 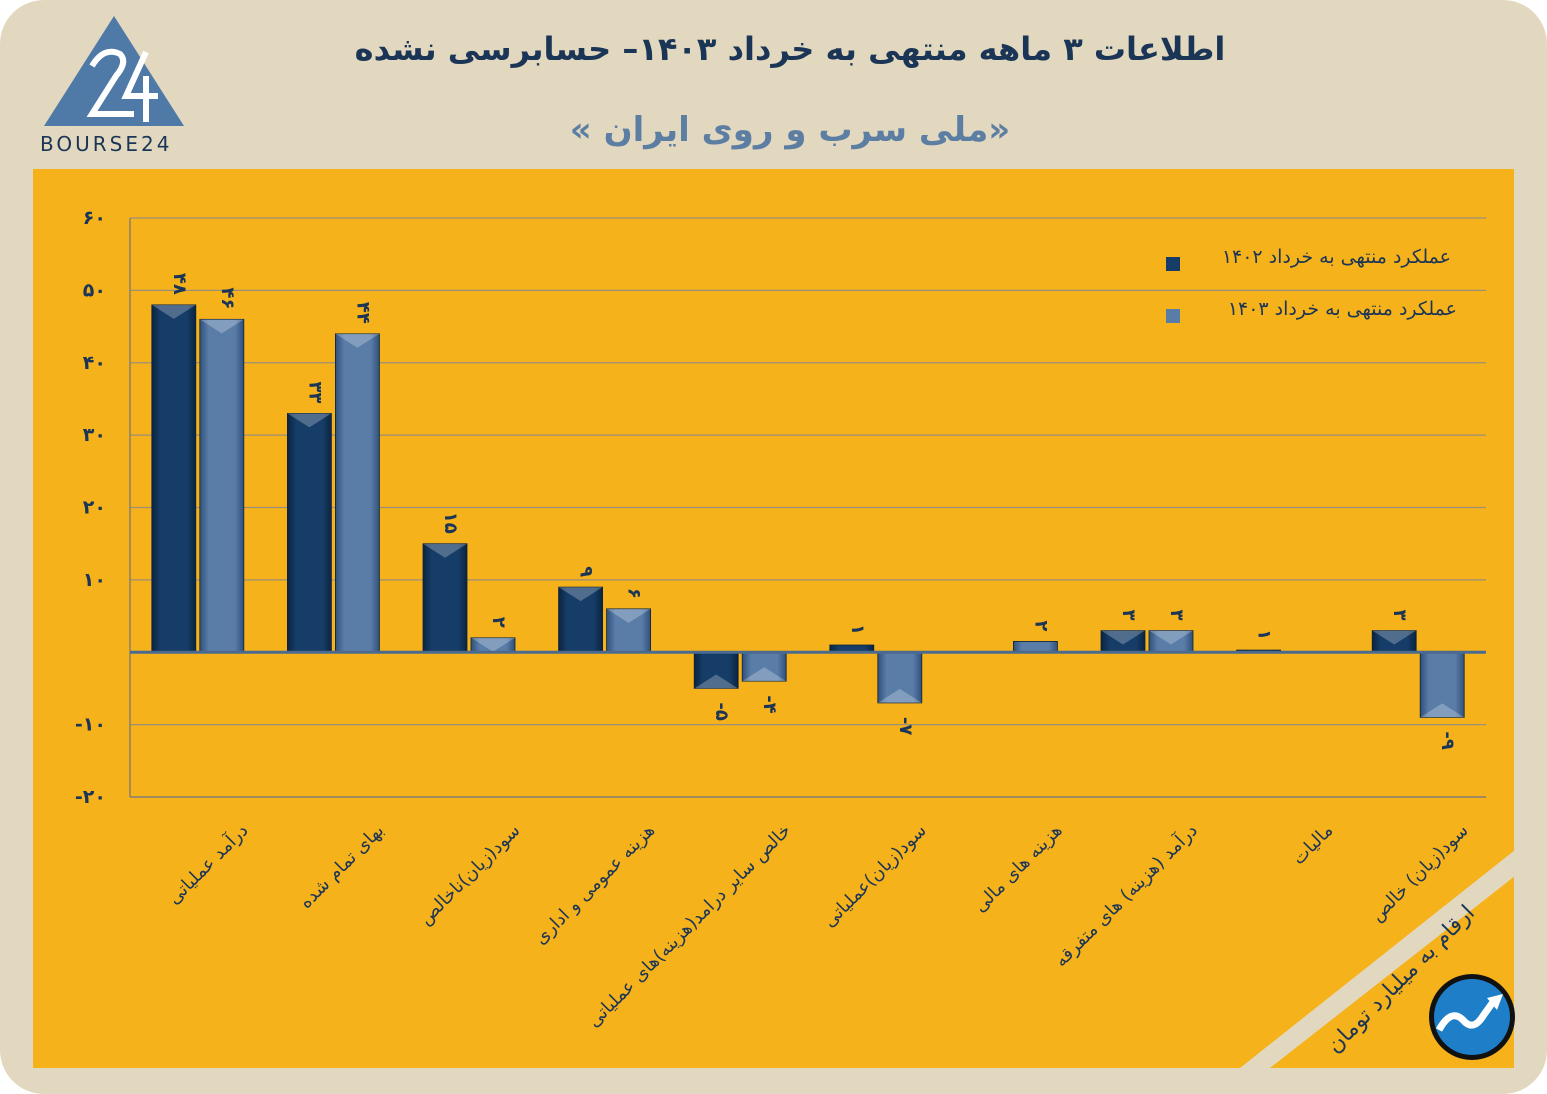 What do you see at coordinates (586, 571) in the screenshot?
I see `data-label: ۹` at bounding box center [586, 571].